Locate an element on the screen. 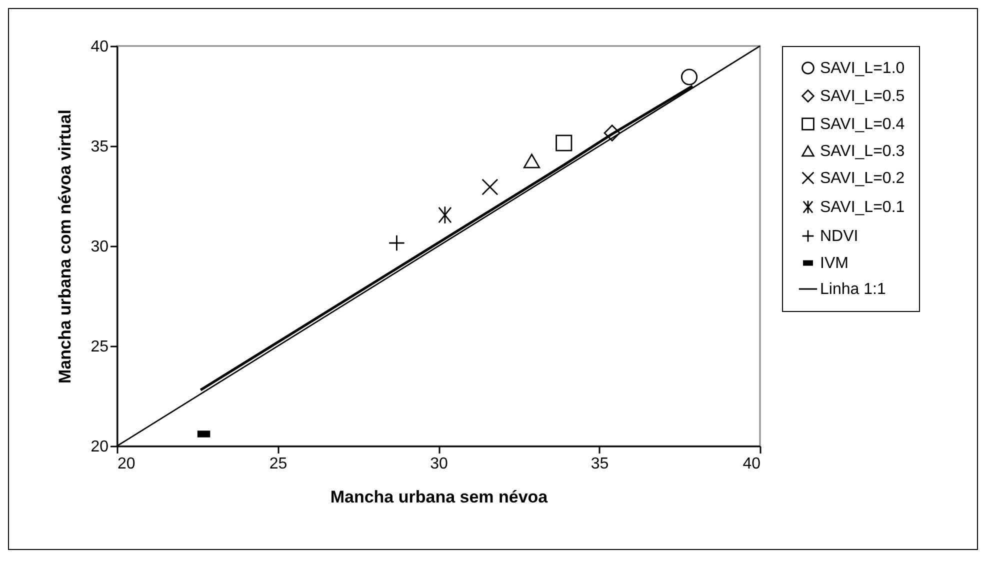 This screenshot has height=568, width=986. legend-label: SAVI_L=0.4 is located at coordinates (862, 124).